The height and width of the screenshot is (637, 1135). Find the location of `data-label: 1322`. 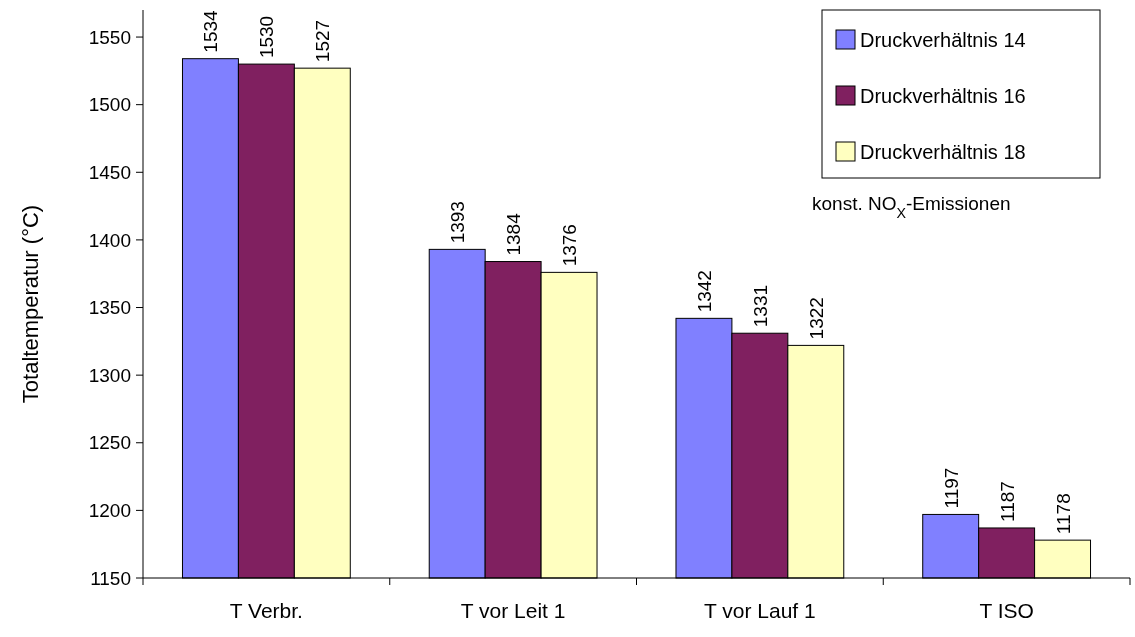

data-label: 1322 is located at coordinates (816, 318).